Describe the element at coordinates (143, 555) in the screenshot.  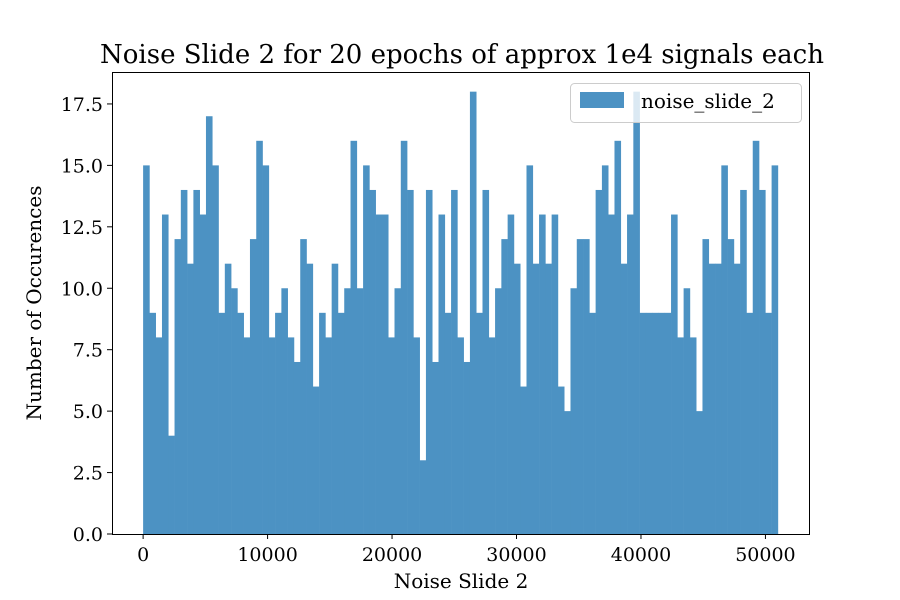
I see `x-tick-label: 0` at that location.